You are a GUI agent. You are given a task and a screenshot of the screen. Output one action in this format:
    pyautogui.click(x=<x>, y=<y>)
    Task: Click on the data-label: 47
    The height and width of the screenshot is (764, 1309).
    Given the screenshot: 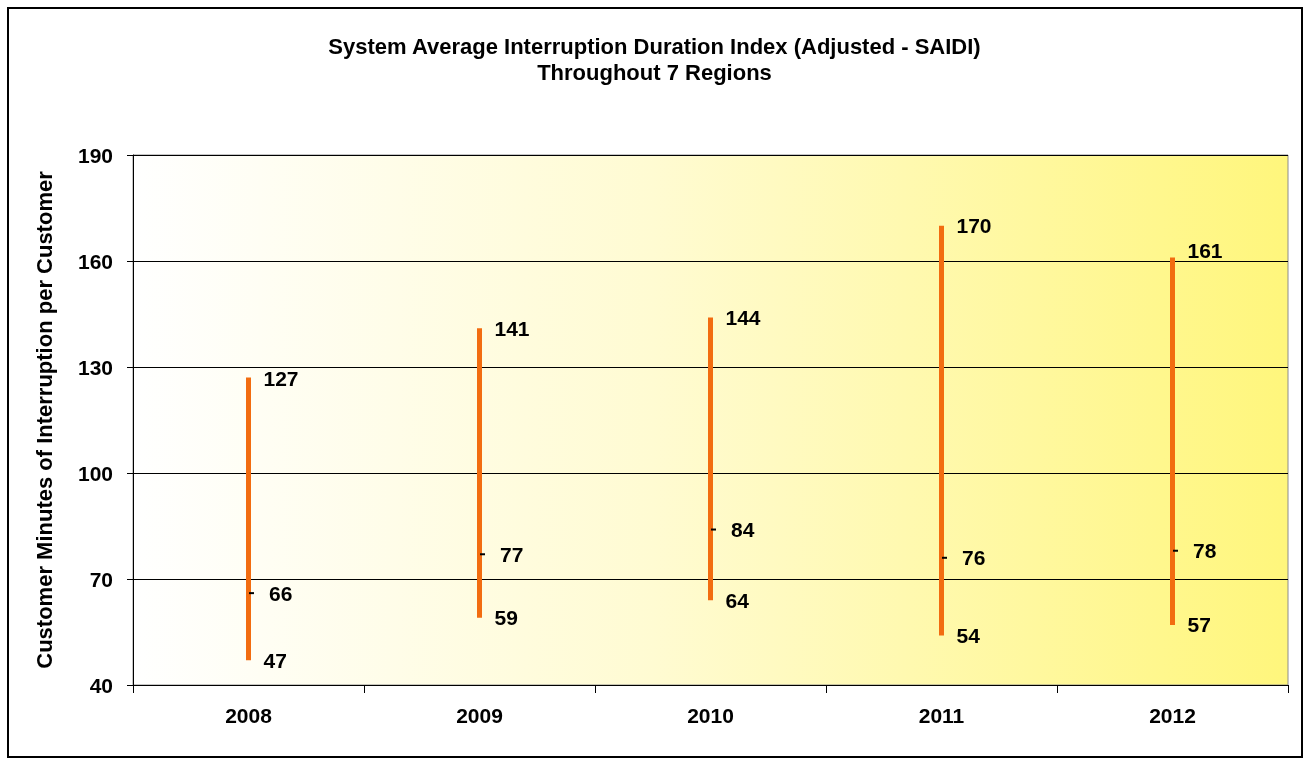 What is the action you would take?
    pyautogui.click(x=275, y=660)
    